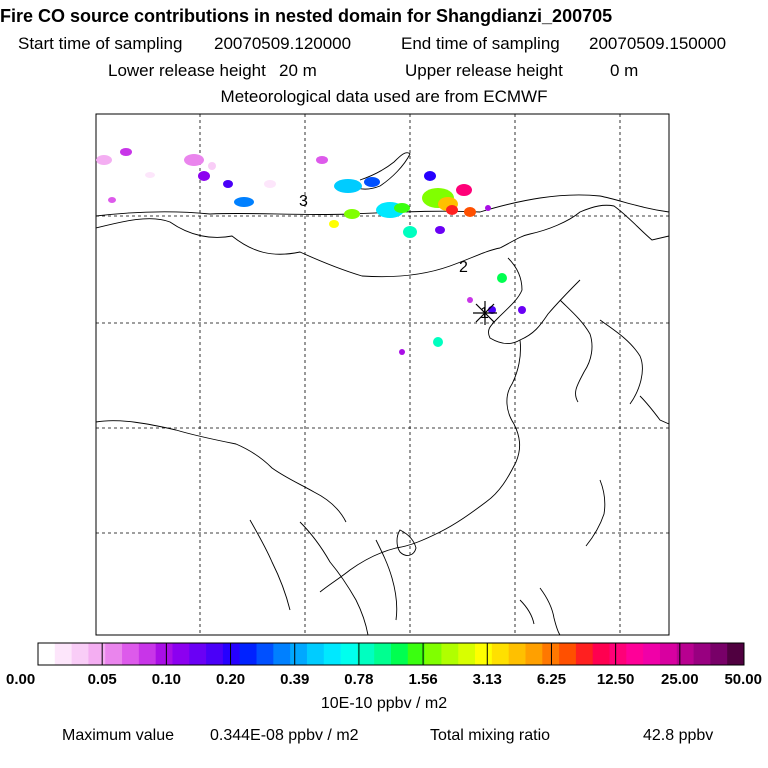 This screenshot has height=768, width=768. Describe the element at coordinates (100, 43) in the screenshot. I see `start-time-label: Start time of sampling` at that location.